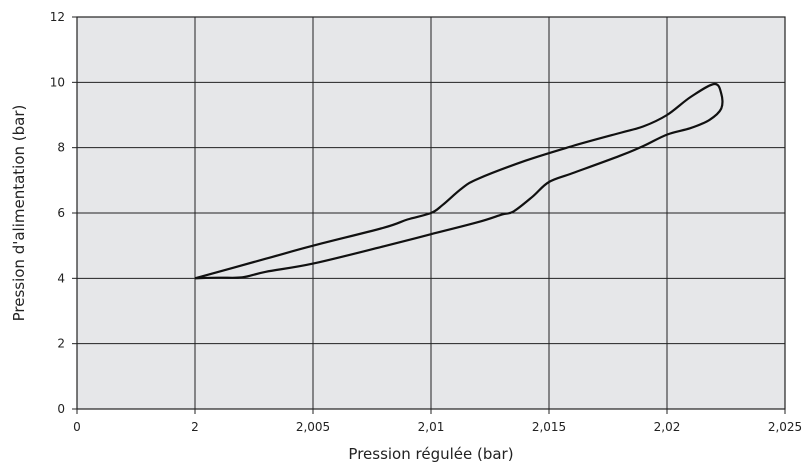  I want to click on y-tick-label: 0, so click(61, 409).